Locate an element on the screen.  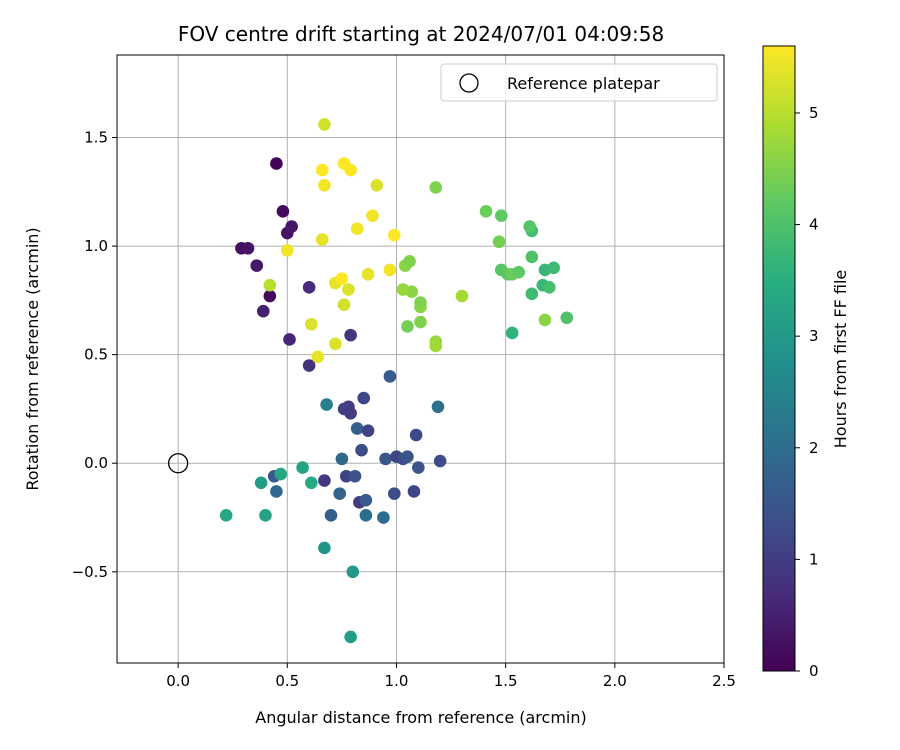
x-tick-label: 0.0 is located at coordinates (178, 681).